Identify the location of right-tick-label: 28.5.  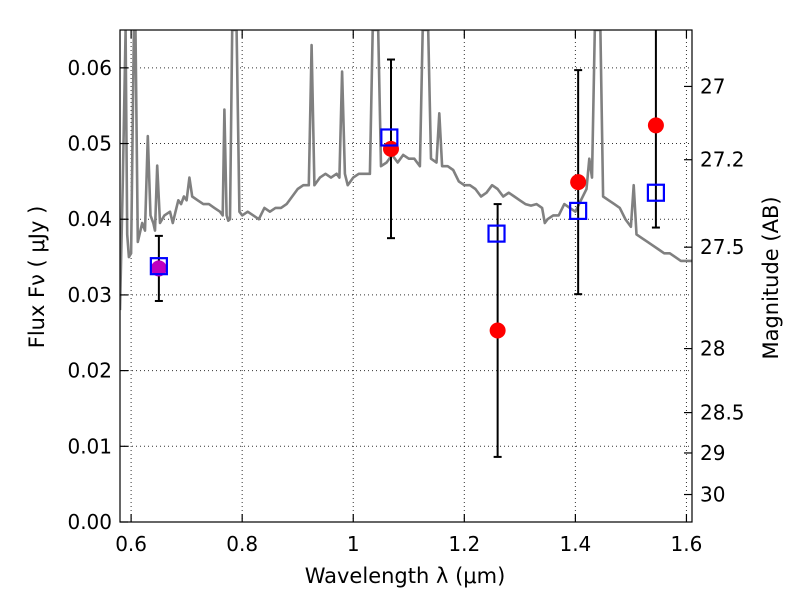
(722, 413).